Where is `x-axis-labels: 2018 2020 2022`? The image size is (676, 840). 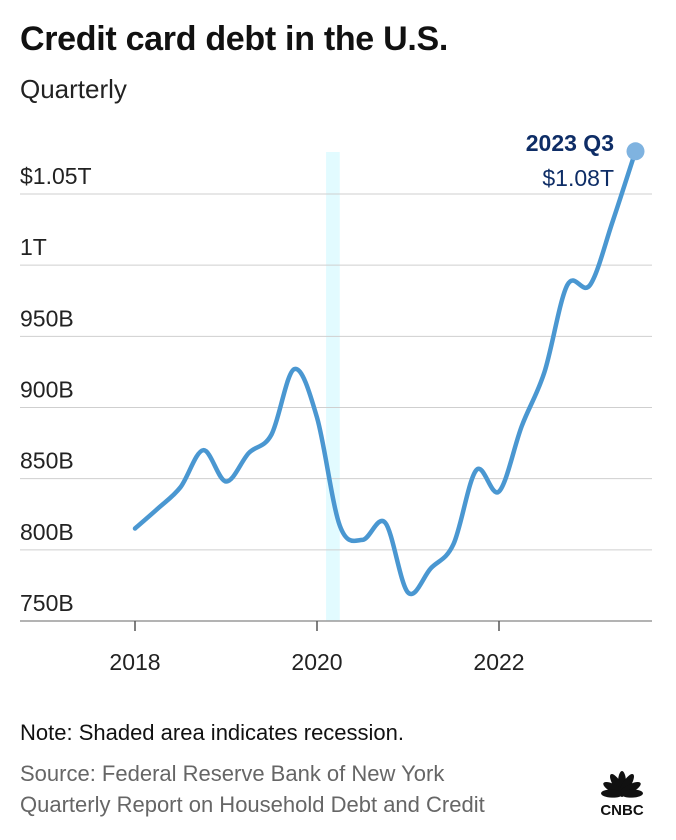 x-axis-labels: 2018 2020 2022 is located at coordinates (316, 662).